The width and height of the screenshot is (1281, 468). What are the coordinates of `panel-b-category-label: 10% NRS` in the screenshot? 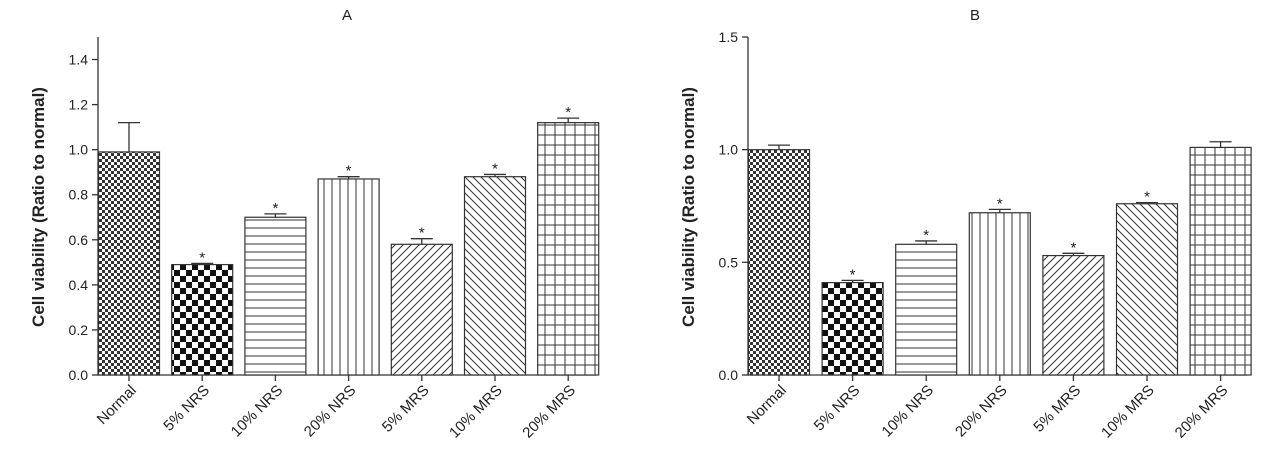 It's located at (907, 411).